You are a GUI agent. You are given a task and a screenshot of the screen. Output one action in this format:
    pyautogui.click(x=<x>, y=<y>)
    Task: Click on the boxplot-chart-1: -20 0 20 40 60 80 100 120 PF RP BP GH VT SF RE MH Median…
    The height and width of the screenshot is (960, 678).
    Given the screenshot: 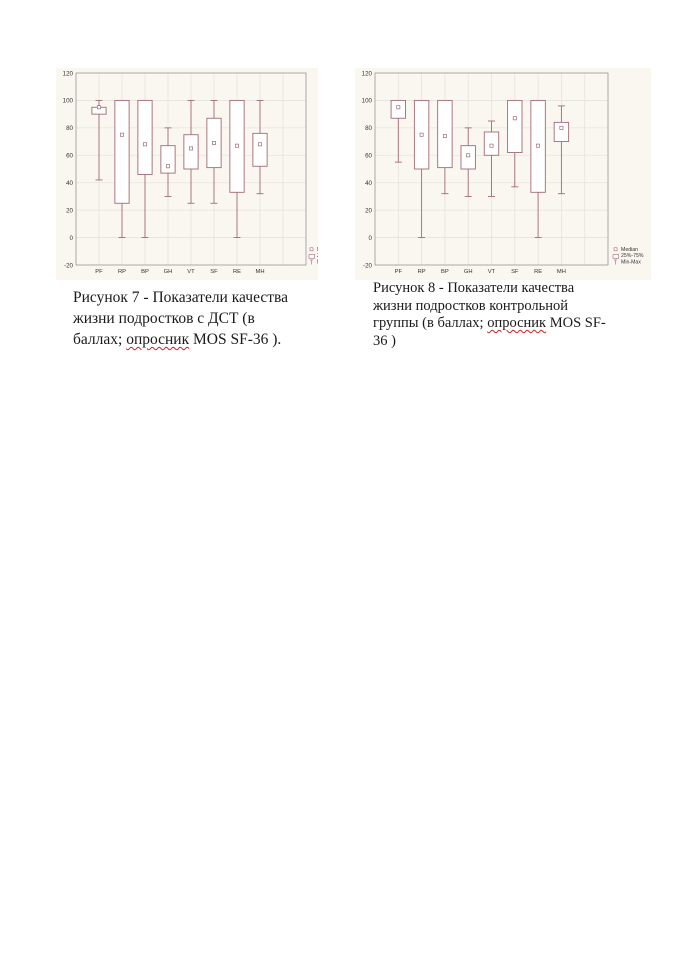 What is the action you would take?
    pyautogui.click(x=187, y=174)
    